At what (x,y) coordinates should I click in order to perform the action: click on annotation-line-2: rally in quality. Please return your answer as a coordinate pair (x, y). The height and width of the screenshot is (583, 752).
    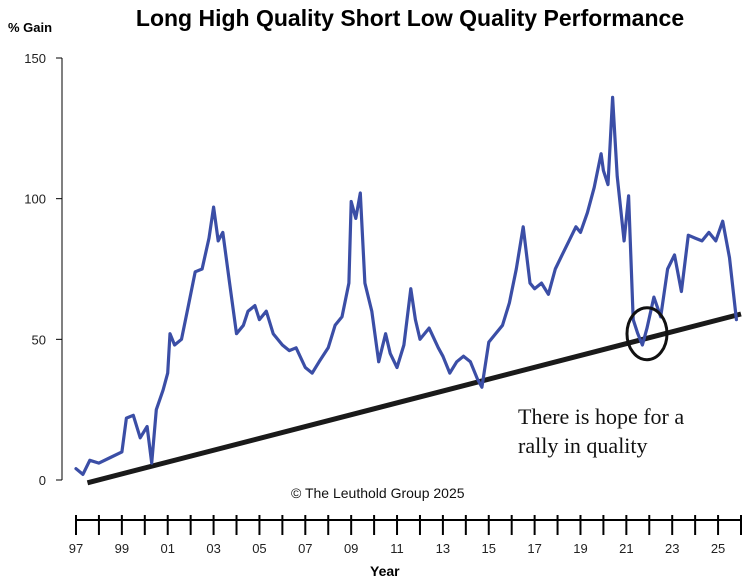
    Looking at the image, I should click on (583, 445).